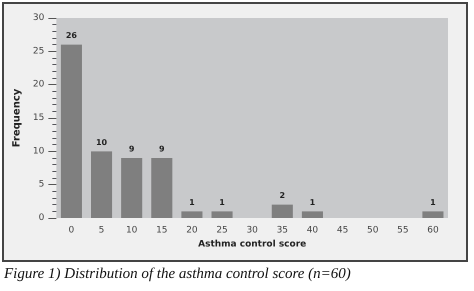 This screenshot has height=291, width=474. I want to click on x-tick-label: 45, so click(342, 231).